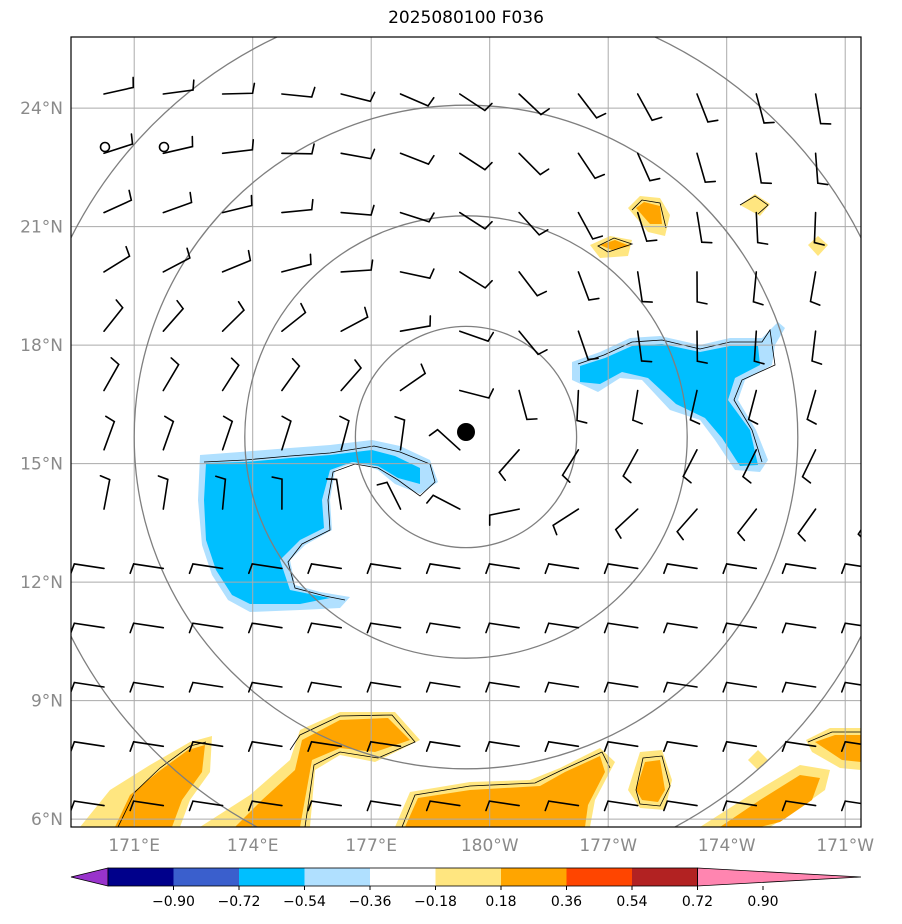 This screenshot has width=902, height=924. I want to click on lon-tick-label: 171°E, so click(134, 846).